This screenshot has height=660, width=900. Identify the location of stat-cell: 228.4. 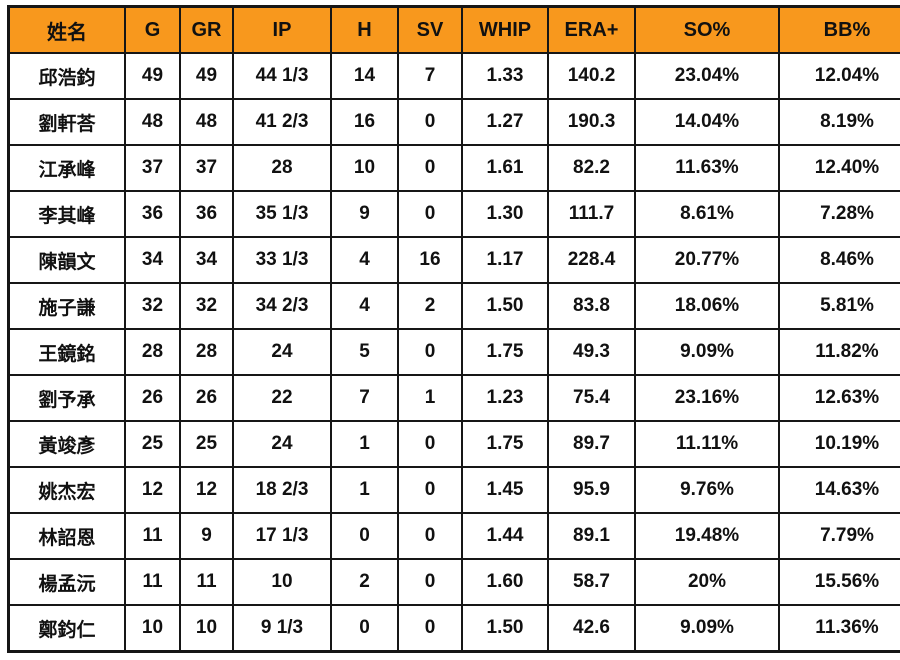
(591, 260).